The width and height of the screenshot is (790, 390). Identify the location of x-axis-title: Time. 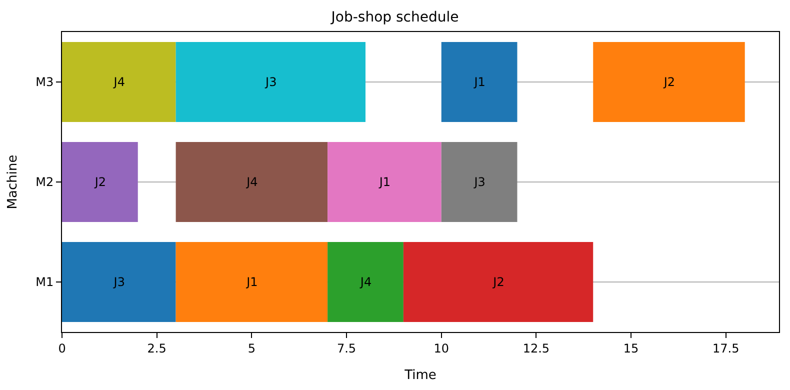
(420, 375).